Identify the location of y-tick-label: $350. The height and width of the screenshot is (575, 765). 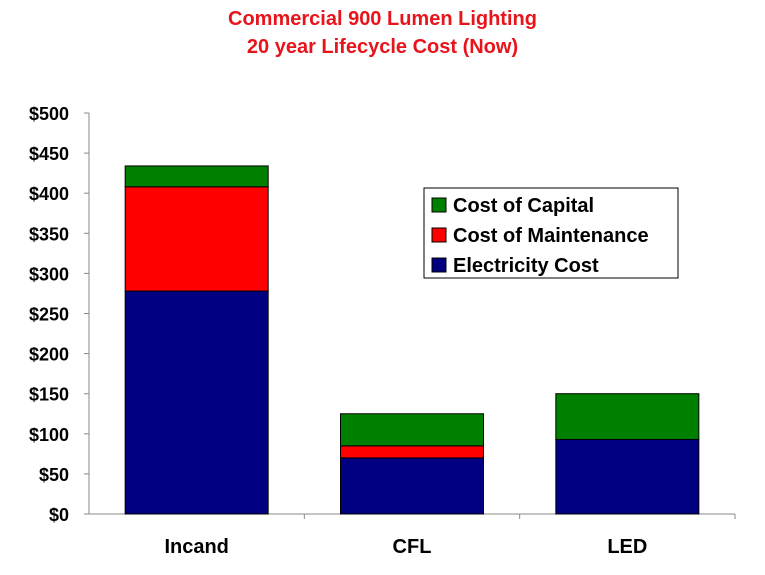
(49, 234).